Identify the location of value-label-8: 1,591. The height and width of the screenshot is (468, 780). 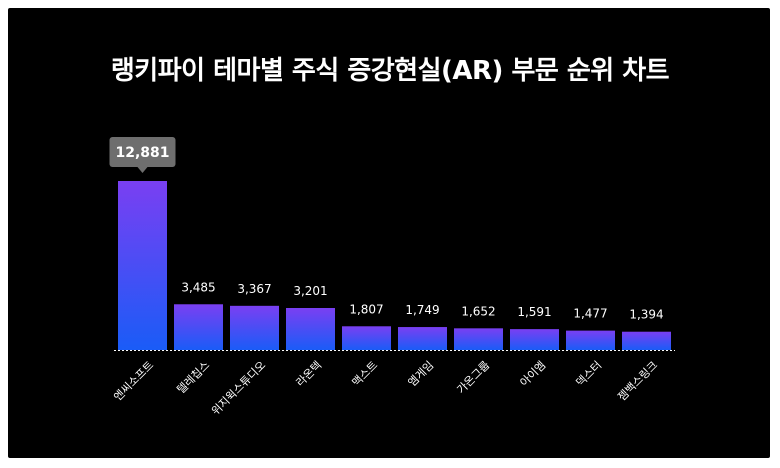
(534, 312).